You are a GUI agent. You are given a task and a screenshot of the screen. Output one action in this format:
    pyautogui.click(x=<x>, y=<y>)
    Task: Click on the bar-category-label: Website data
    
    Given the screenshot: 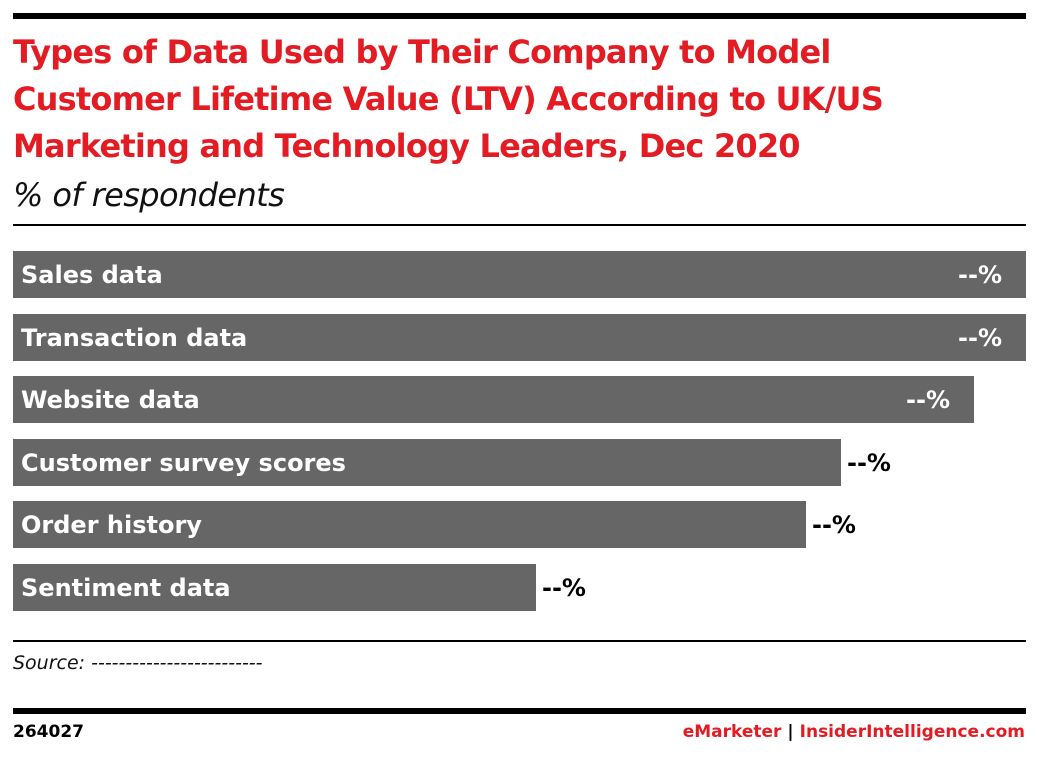 What is the action you would take?
    pyautogui.click(x=110, y=400)
    